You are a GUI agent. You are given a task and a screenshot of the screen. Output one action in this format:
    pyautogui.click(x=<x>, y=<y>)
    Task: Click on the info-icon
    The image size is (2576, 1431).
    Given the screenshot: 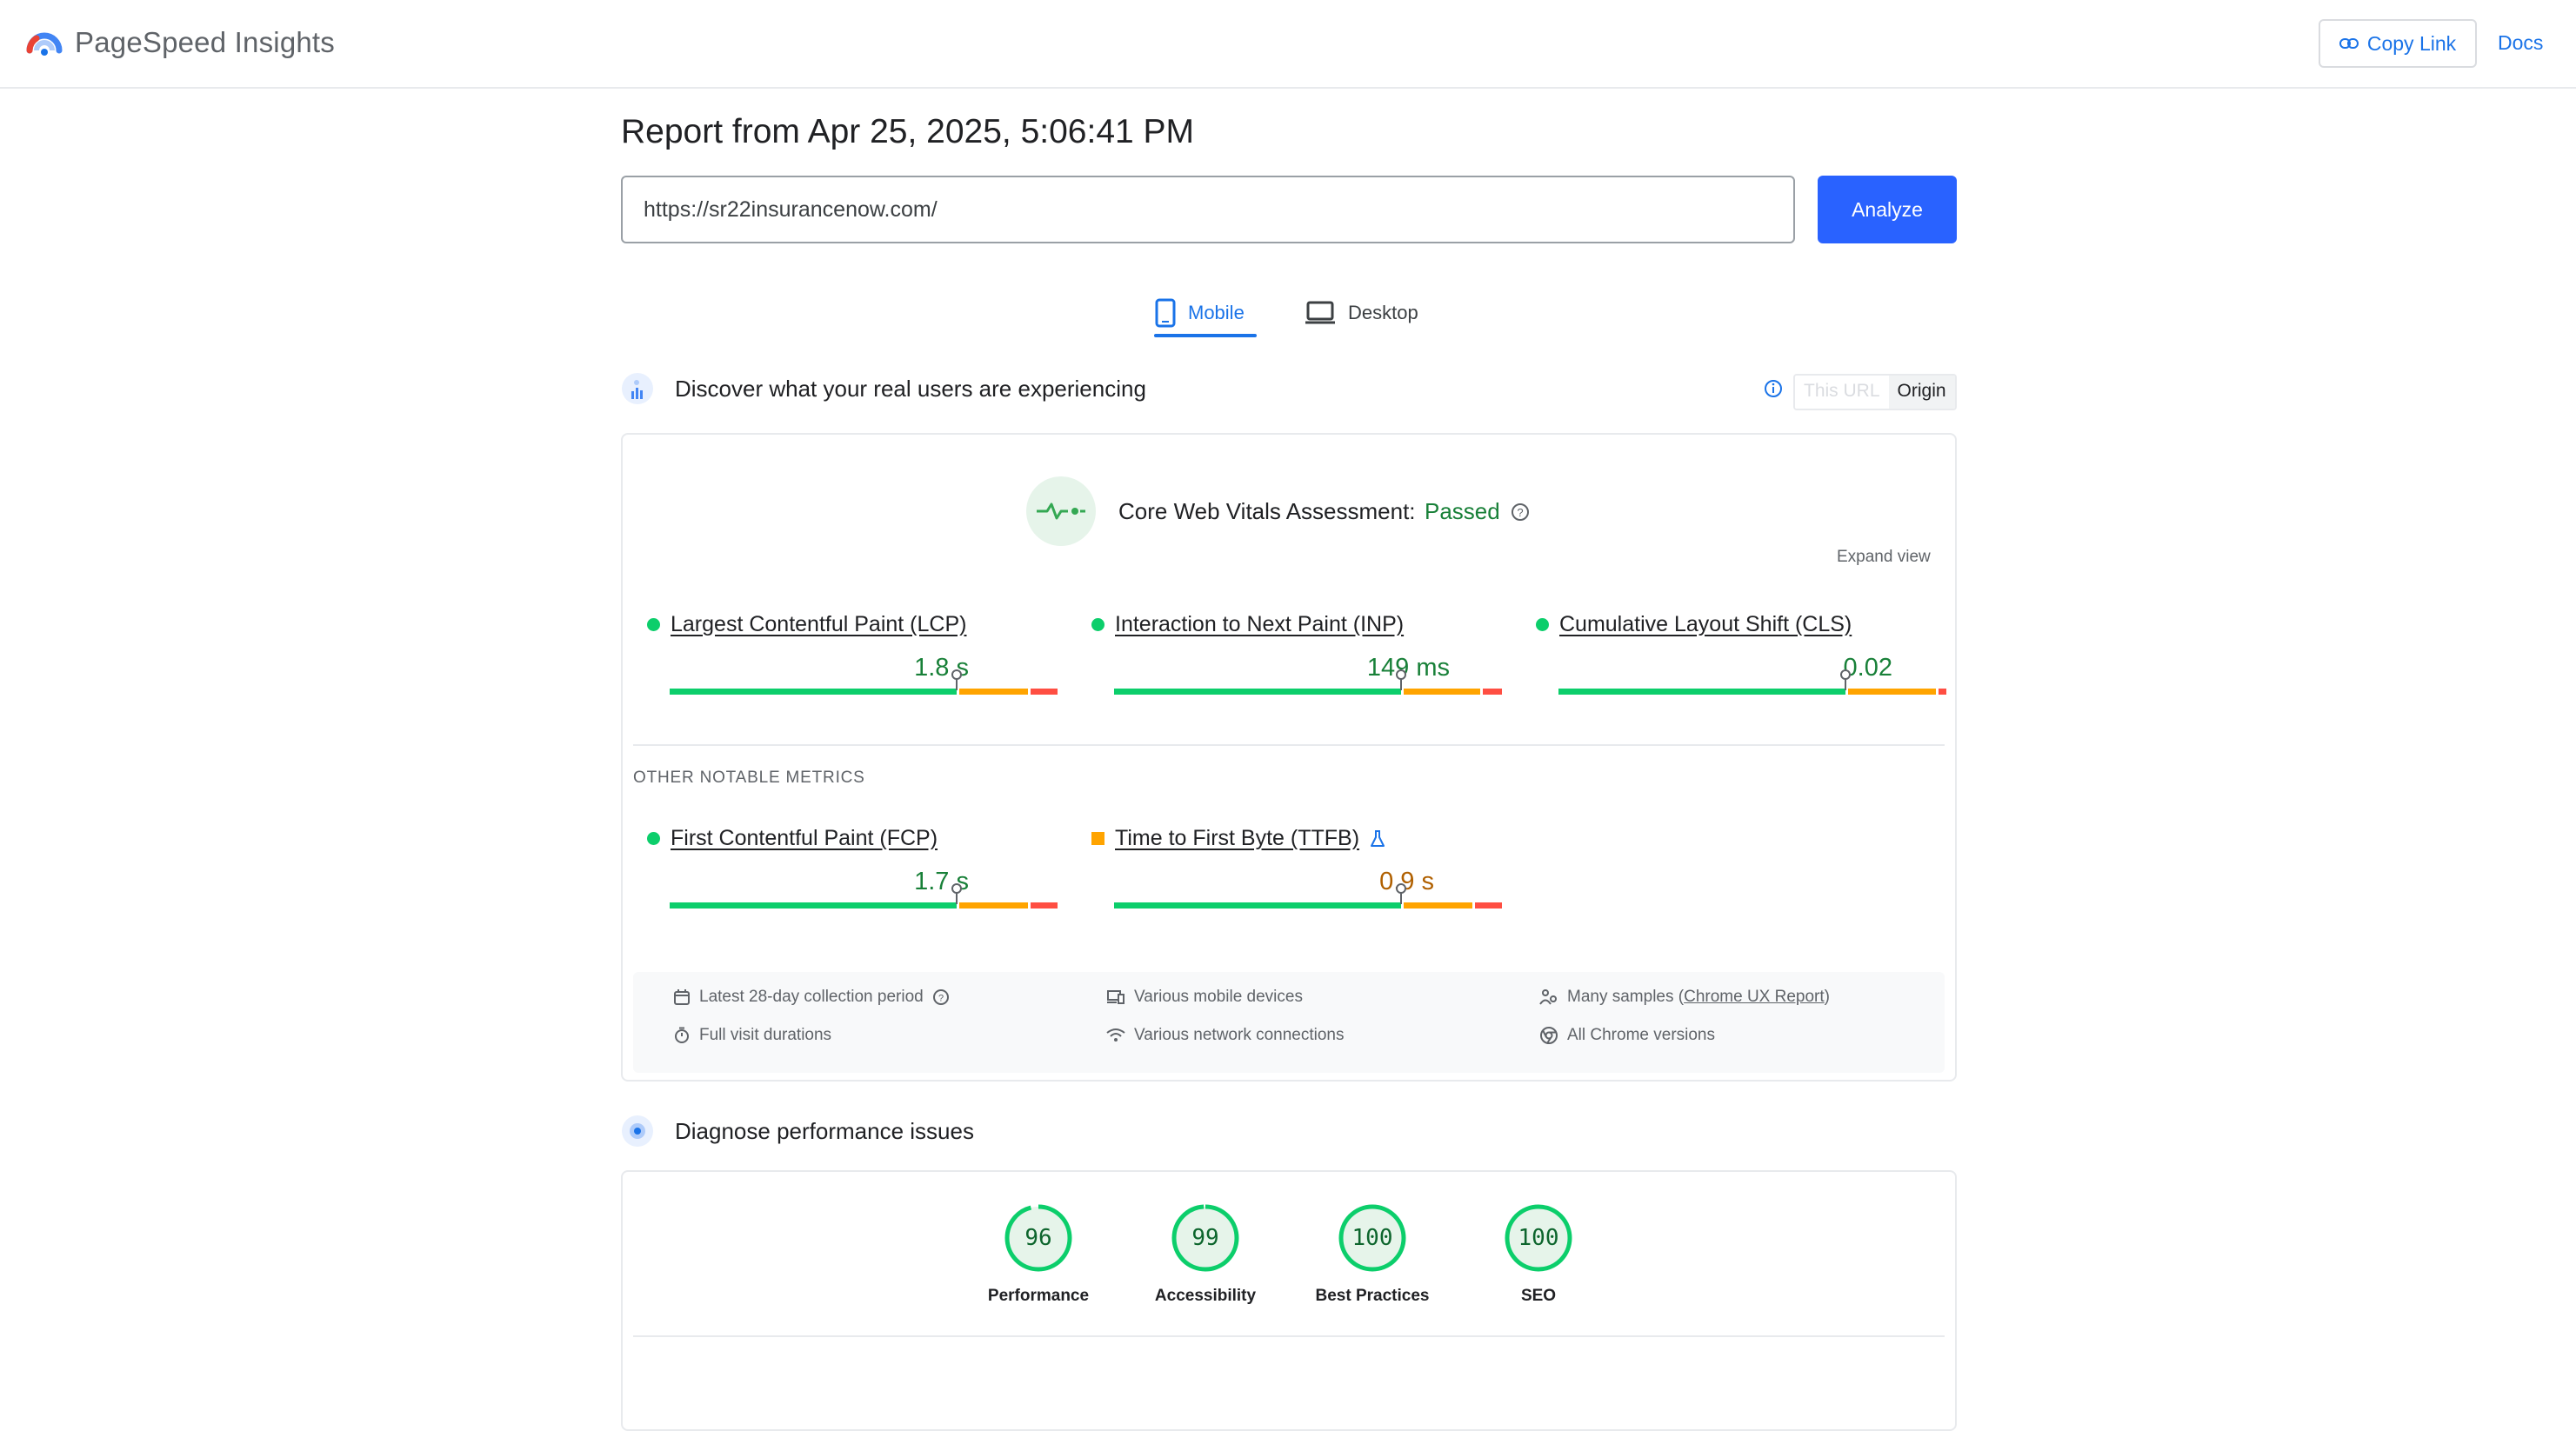 What is the action you would take?
    pyautogui.click(x=1773, y=388)
    